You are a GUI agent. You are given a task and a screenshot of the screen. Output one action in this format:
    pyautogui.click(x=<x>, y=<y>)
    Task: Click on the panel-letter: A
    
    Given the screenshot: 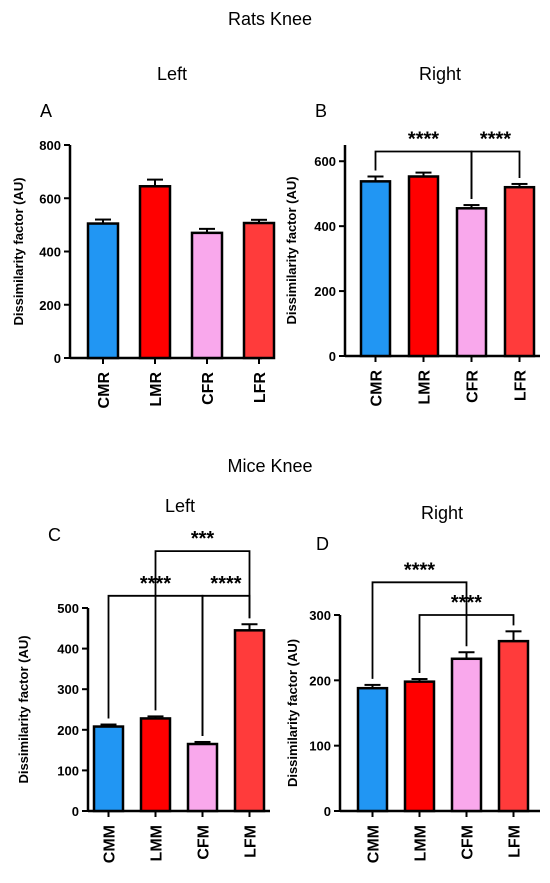 What is the action you would take?
    pyautogui.click(x=46, y=111)
    